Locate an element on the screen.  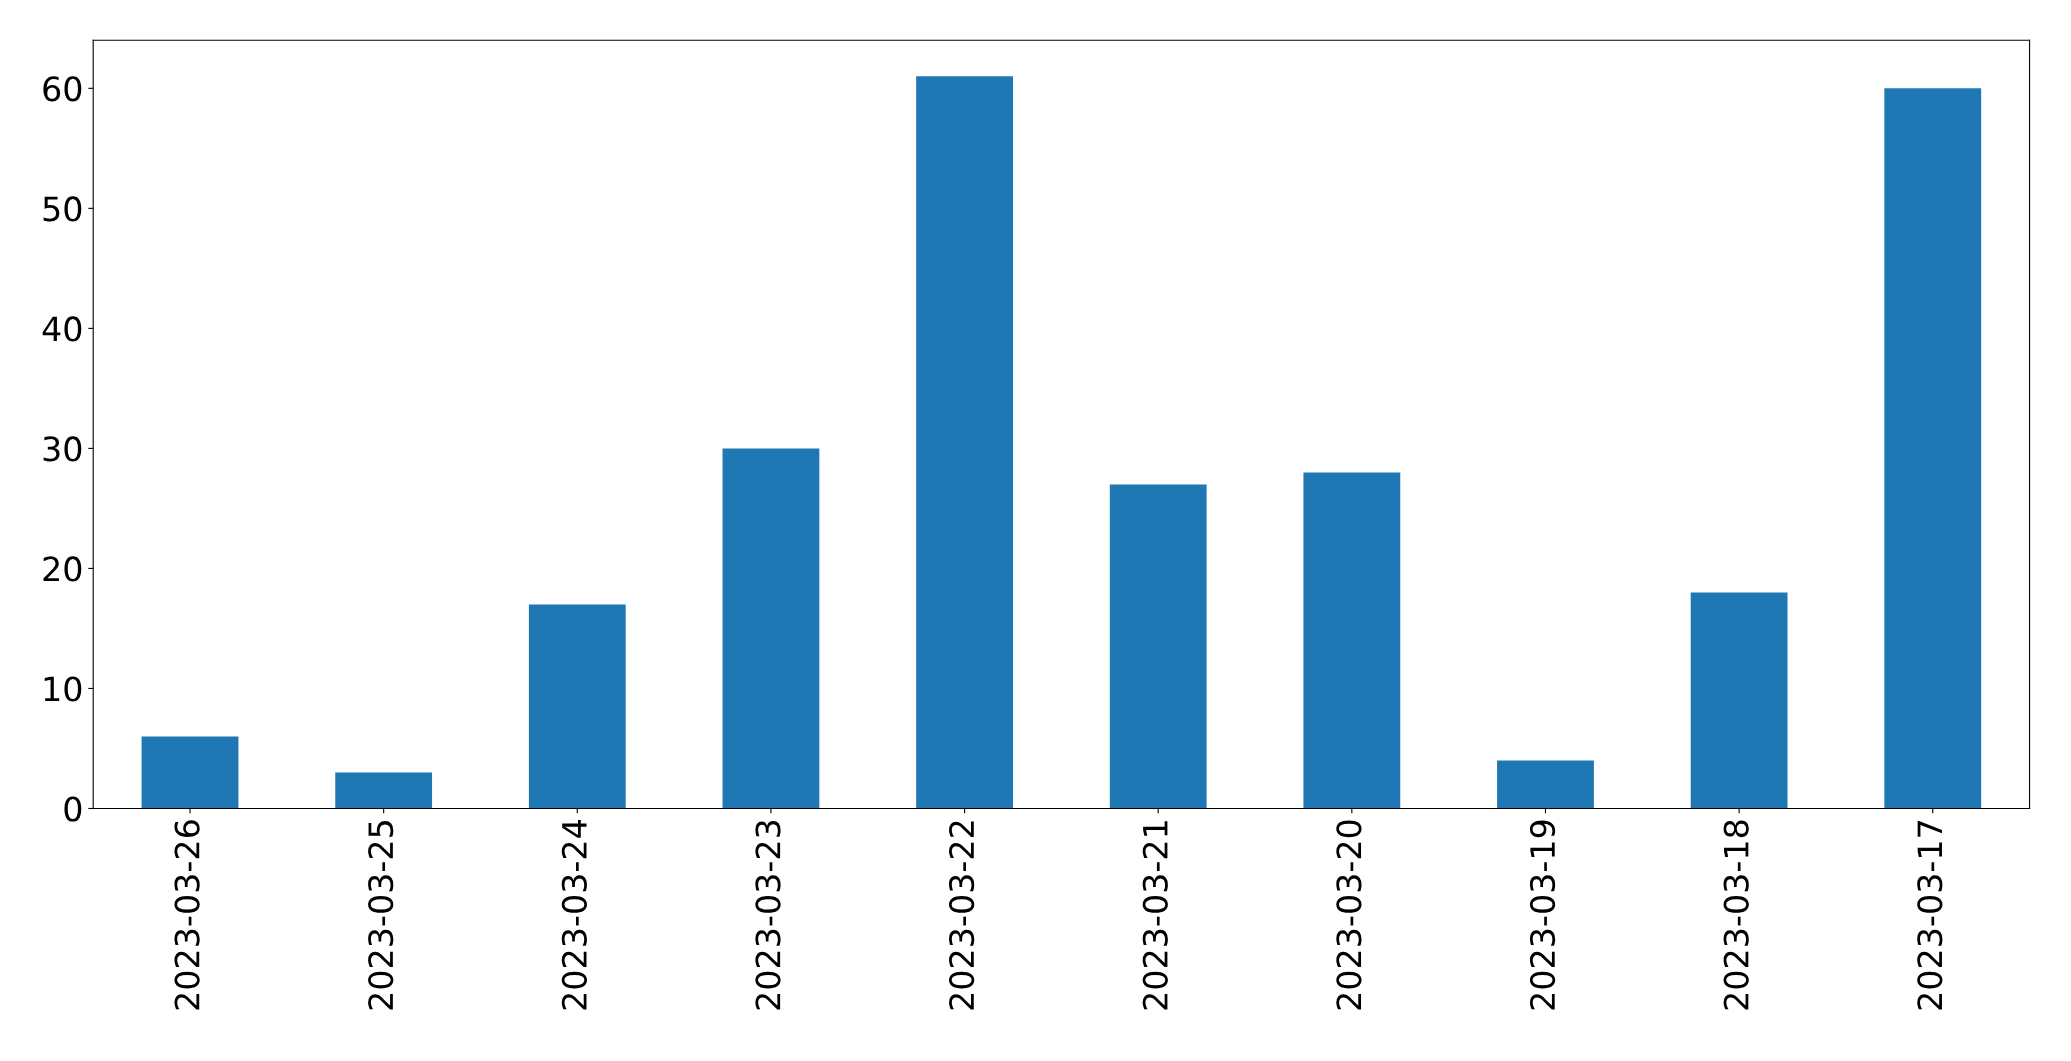
x-tick-label: 2023-03-26 is located at coordinates (187, 915).